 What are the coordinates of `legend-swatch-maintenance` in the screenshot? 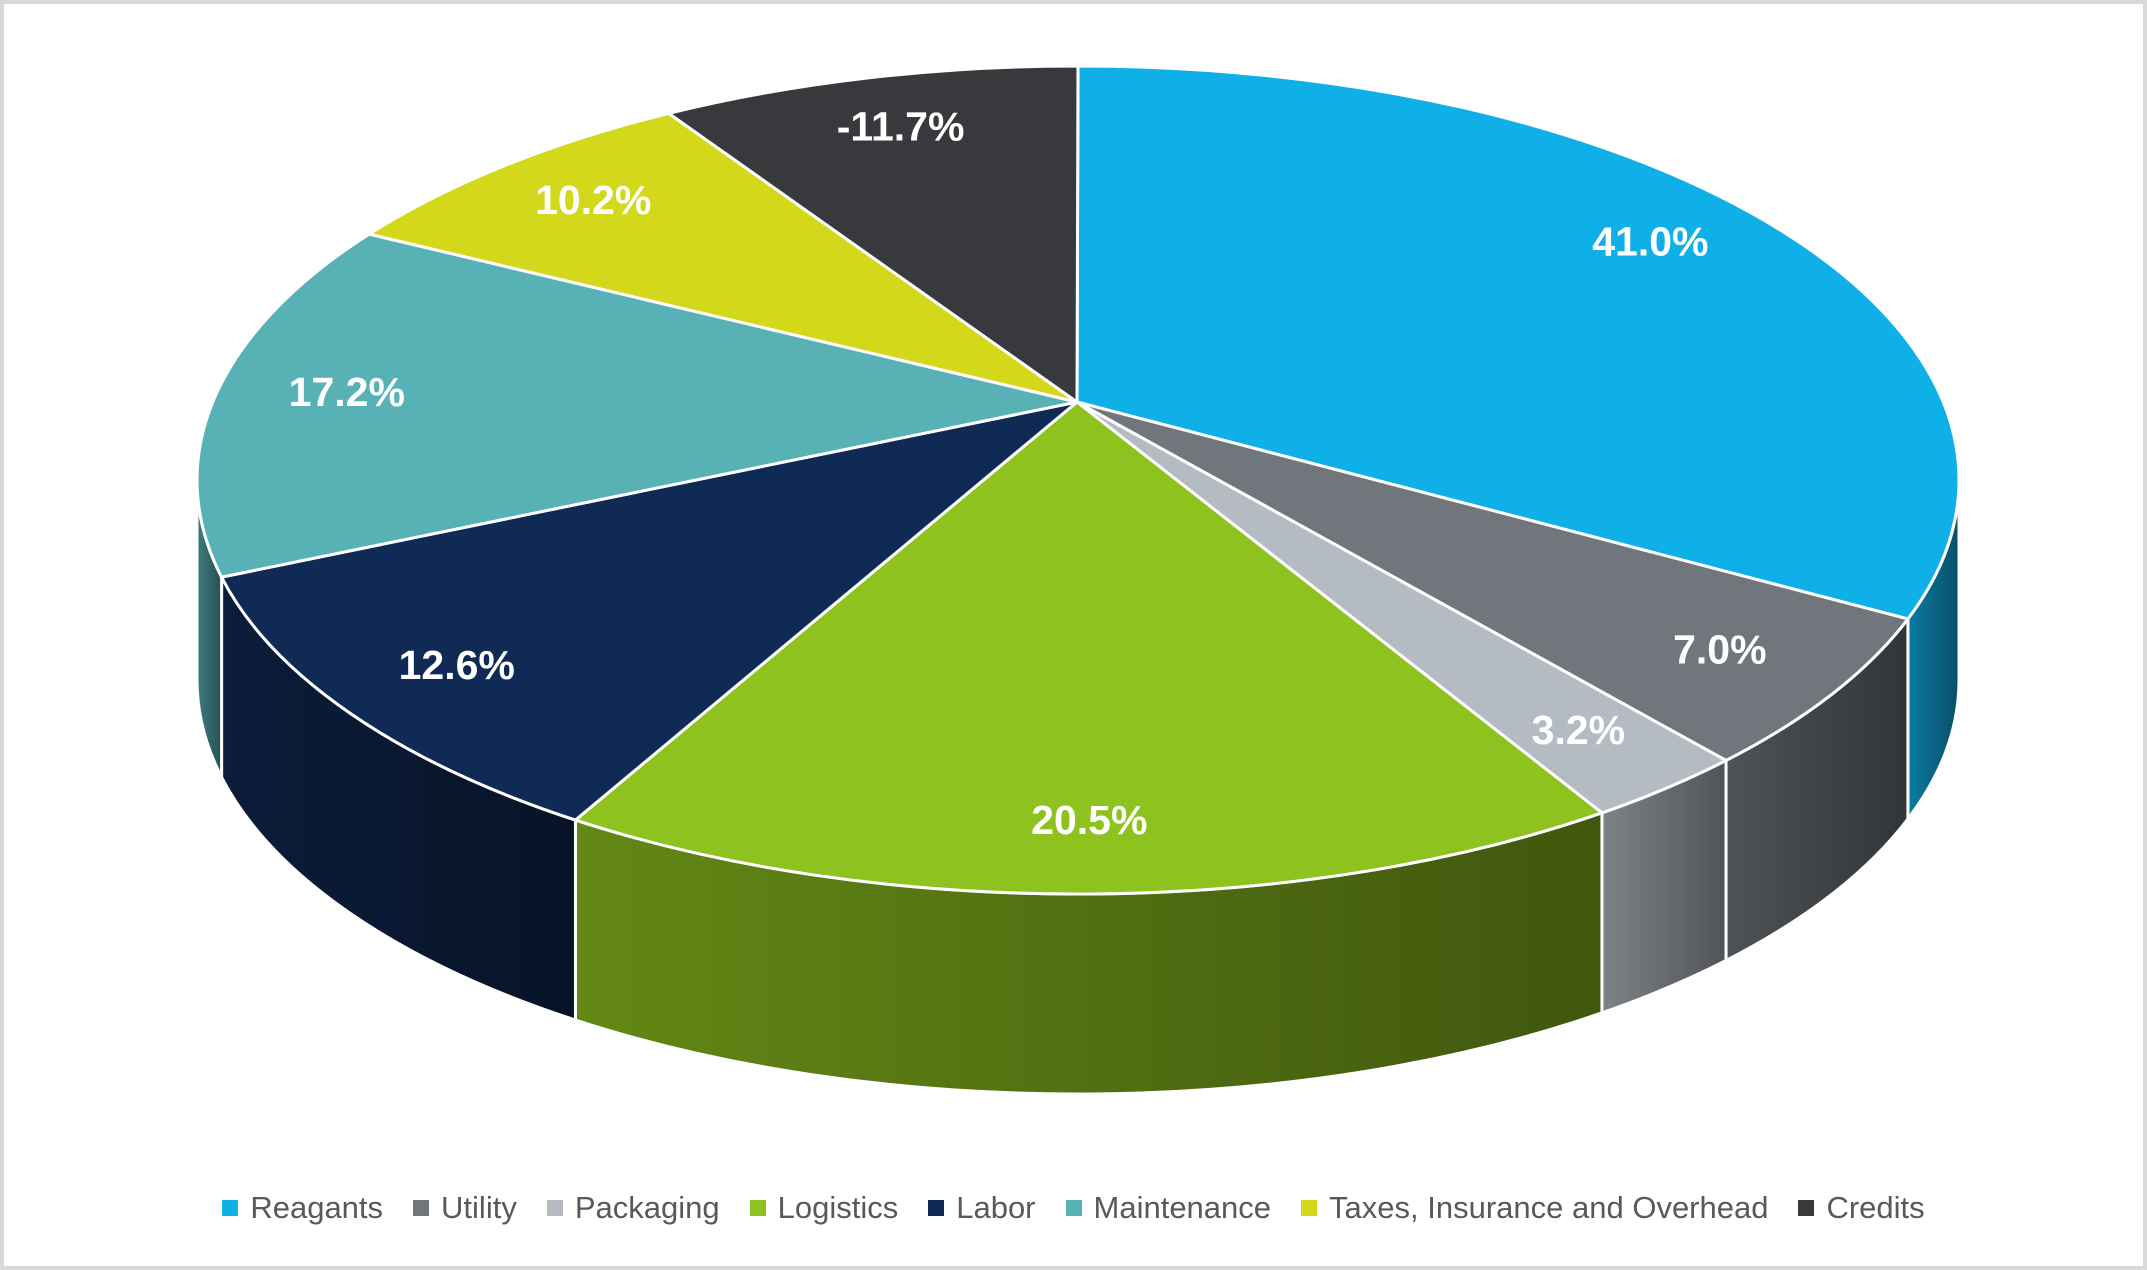 It's located at (1073, 1208).